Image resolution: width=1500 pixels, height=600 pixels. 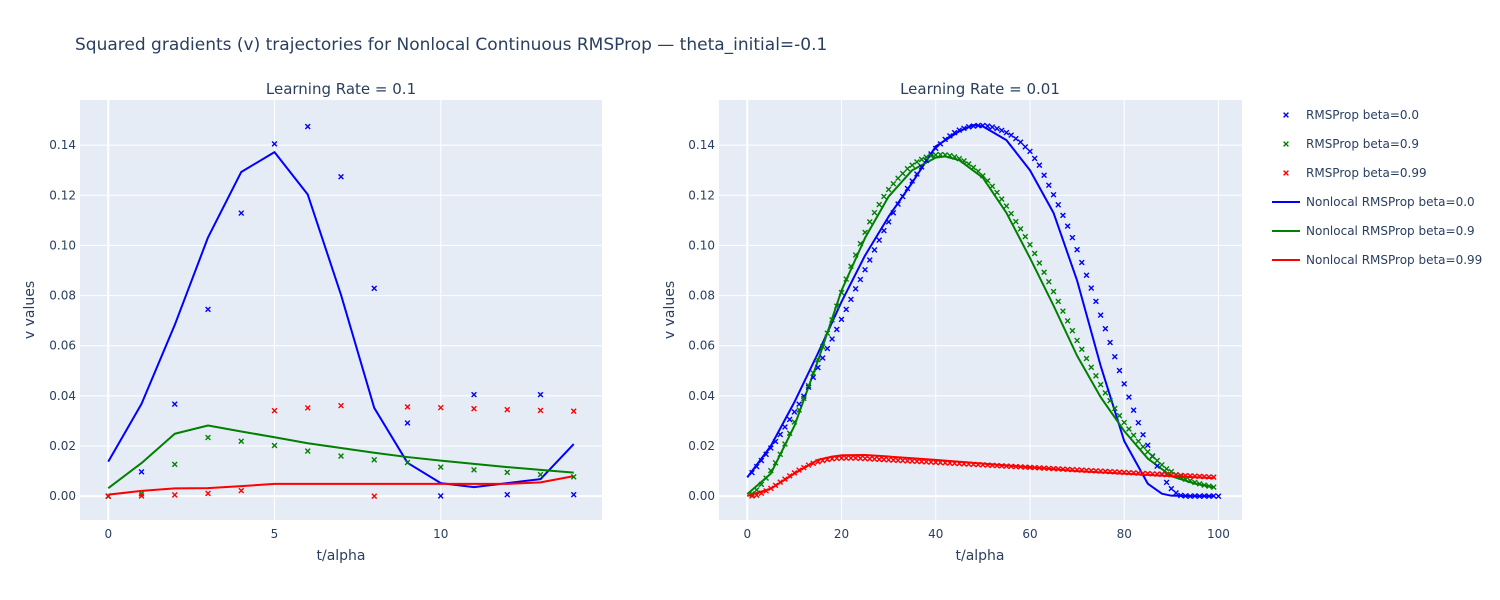 I want to click on subplot-title-2: Learning Rate = 0.01, so click(x=980, y=89).